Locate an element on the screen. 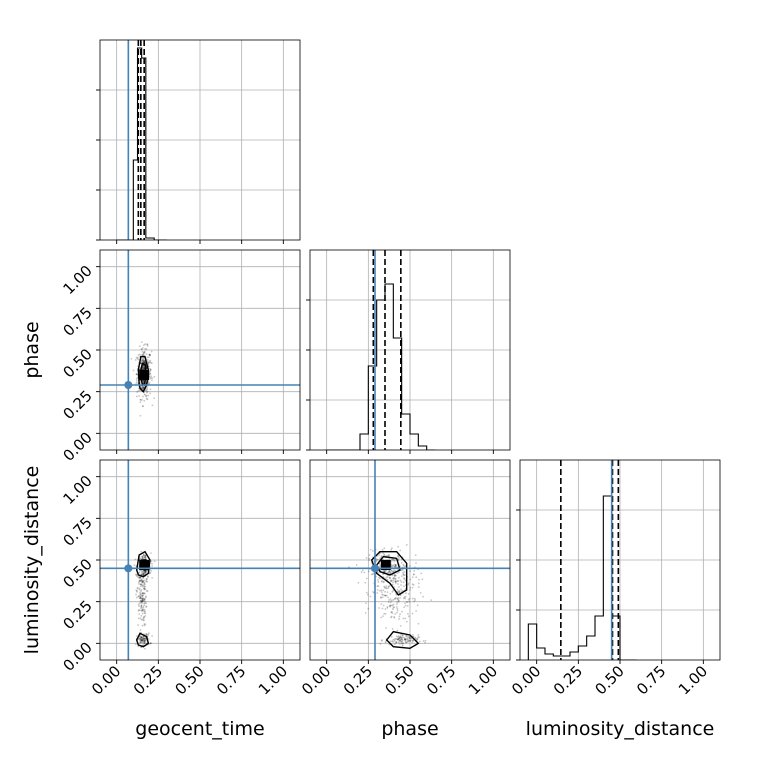  histogram-luminosity_distance is located at coordinates (582, 577).